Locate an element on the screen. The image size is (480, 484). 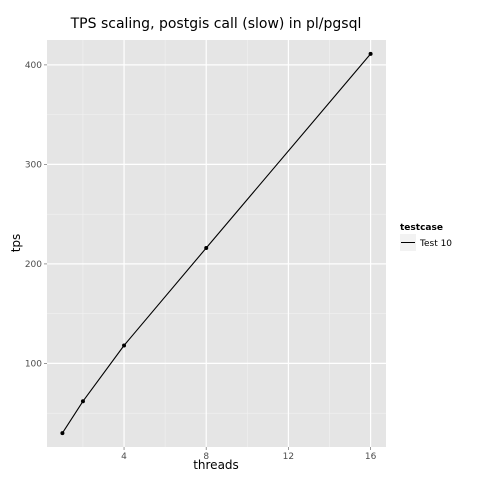
x-tick-label: 8 is located at coordinates (206, 457).